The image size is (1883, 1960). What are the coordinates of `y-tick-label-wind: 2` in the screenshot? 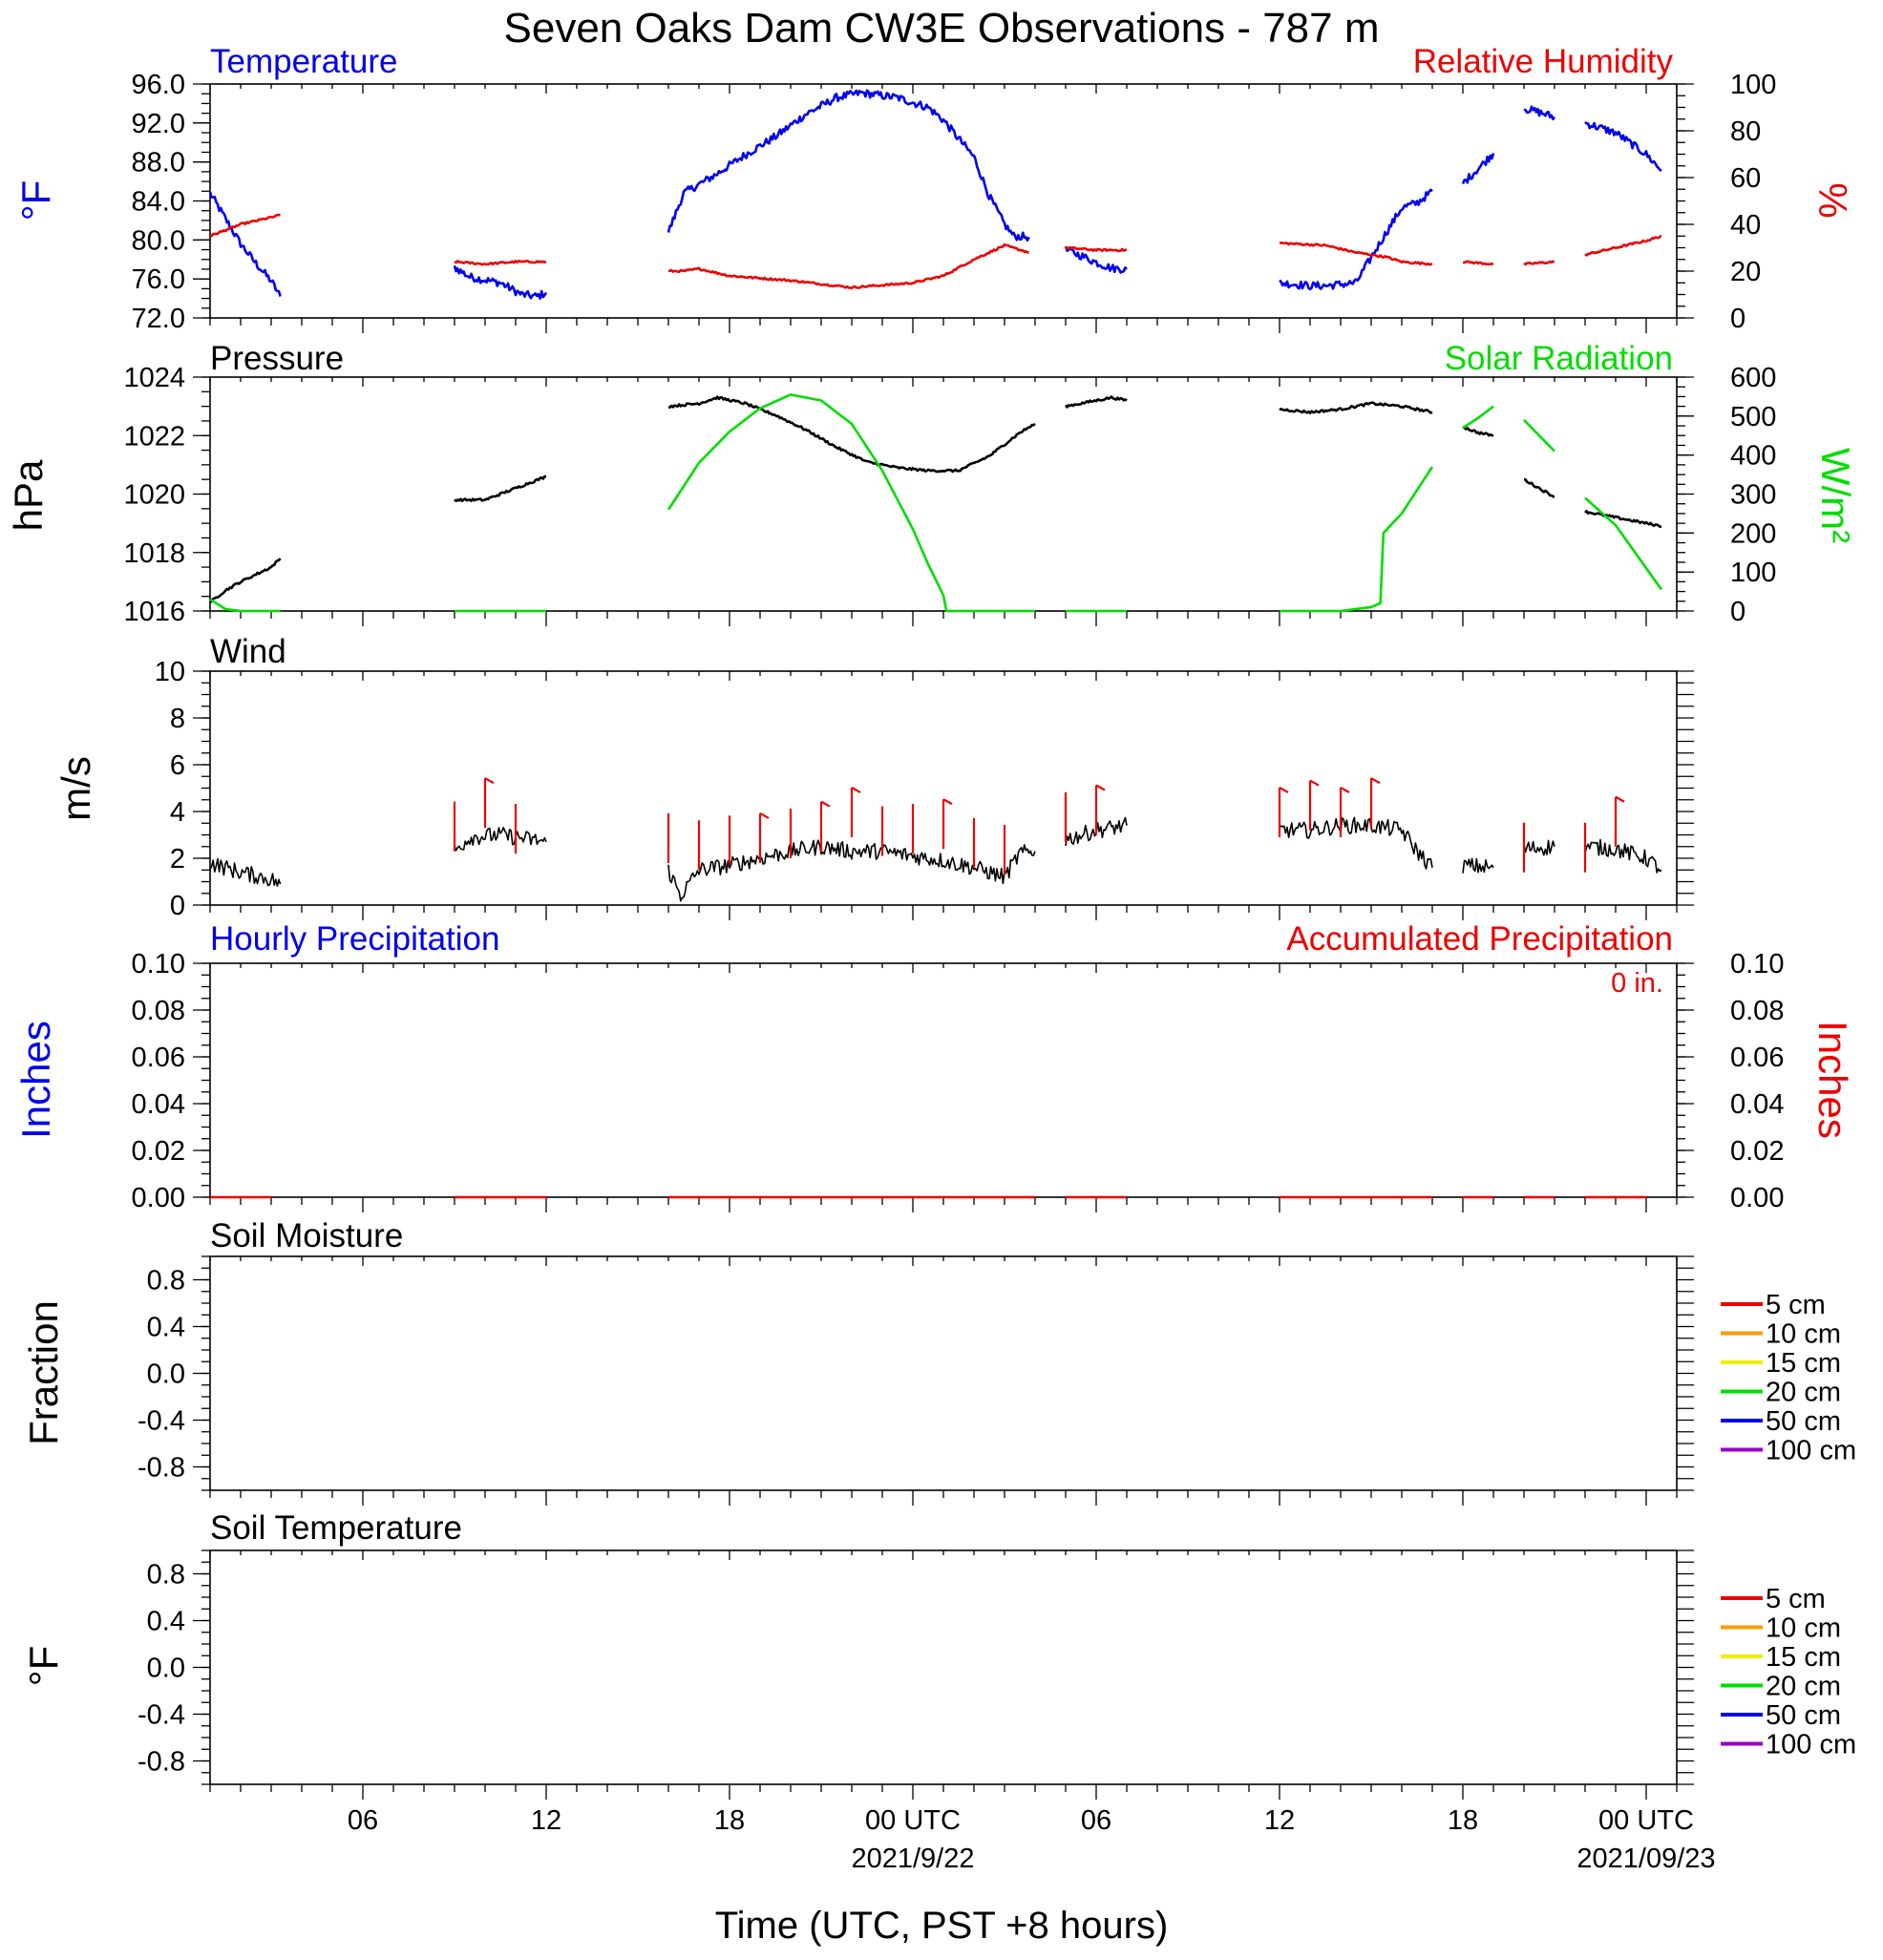 It's located at (177, 859).